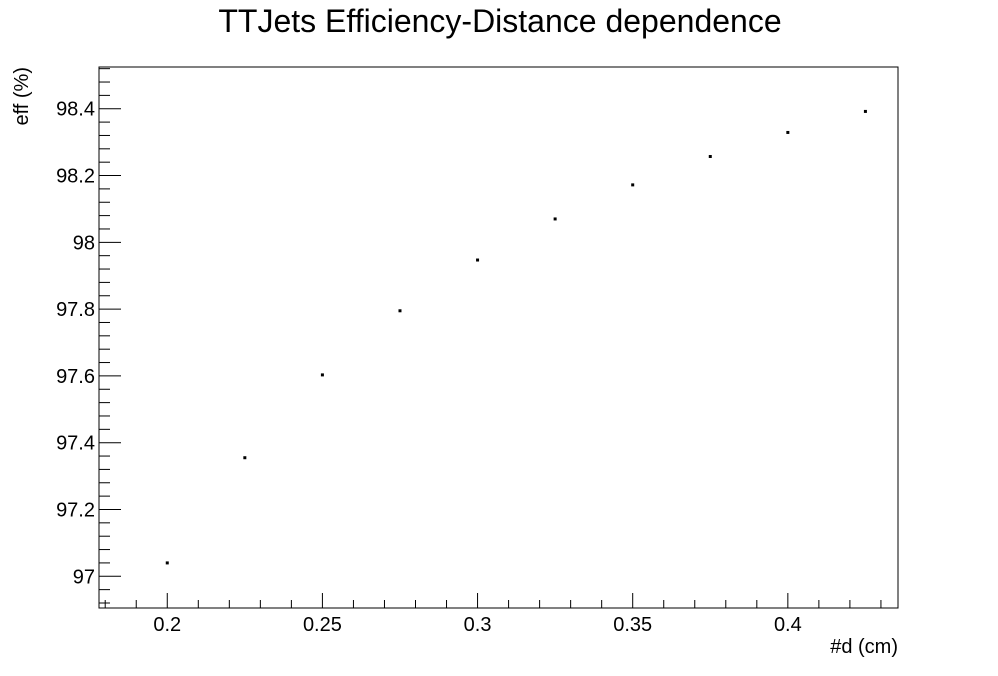  Describe the element at coordinates (478, 625) in the screenshot. I see `x-tick-label: 0.3` at that location.